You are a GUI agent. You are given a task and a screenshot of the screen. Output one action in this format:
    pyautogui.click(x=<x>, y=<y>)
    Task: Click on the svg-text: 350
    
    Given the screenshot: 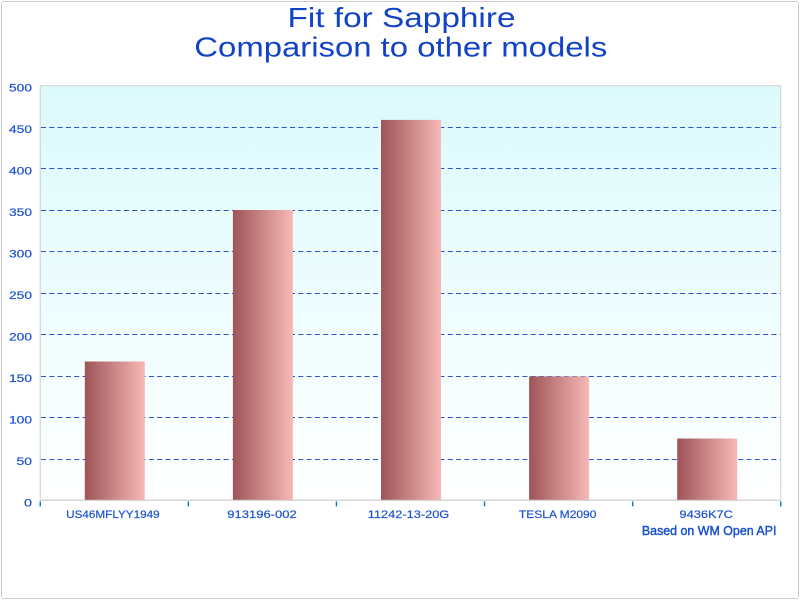 What is the action you would take?
    pyautogui.click(x=20, y=213)
    